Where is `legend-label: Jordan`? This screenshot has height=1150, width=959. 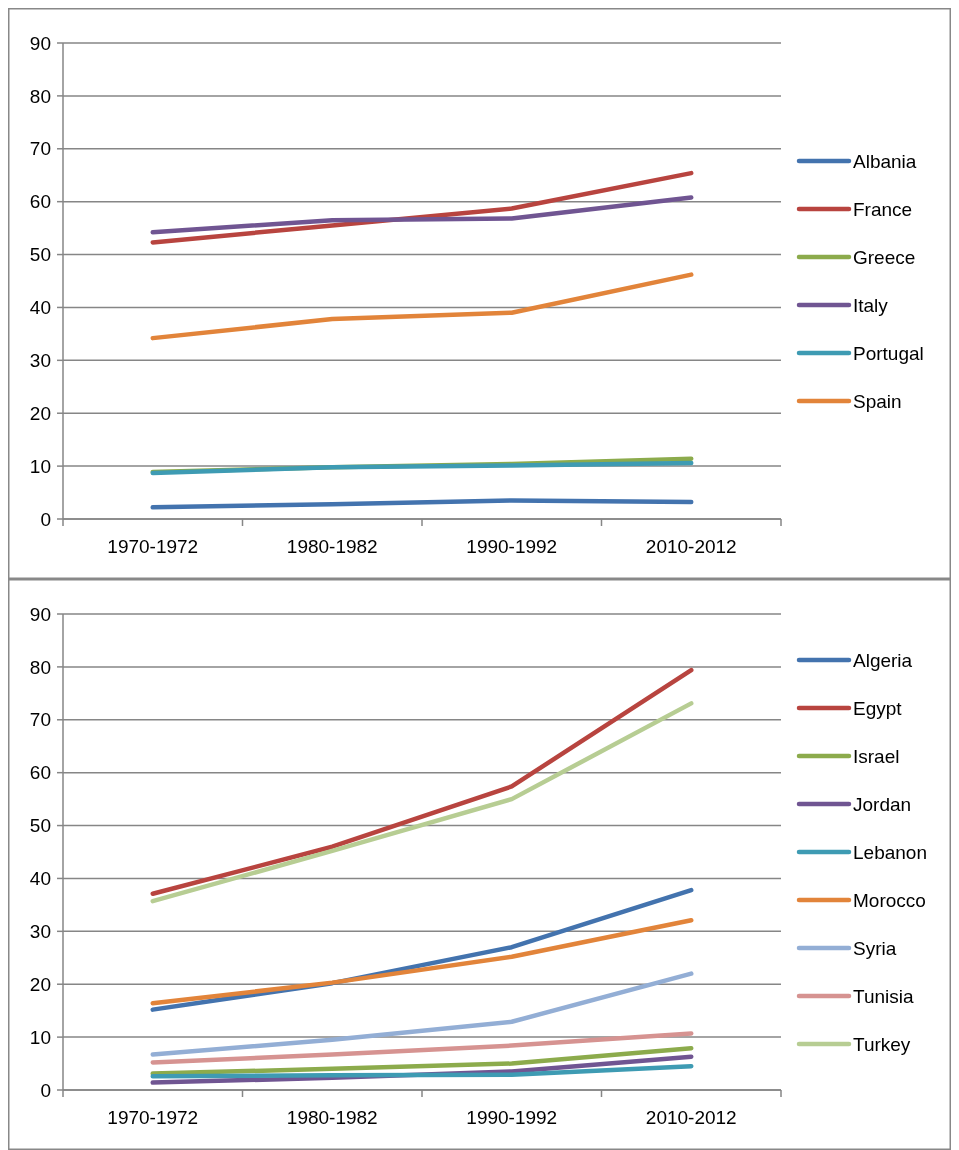 legend-label: Jordan is located at coordinates (882, 804).